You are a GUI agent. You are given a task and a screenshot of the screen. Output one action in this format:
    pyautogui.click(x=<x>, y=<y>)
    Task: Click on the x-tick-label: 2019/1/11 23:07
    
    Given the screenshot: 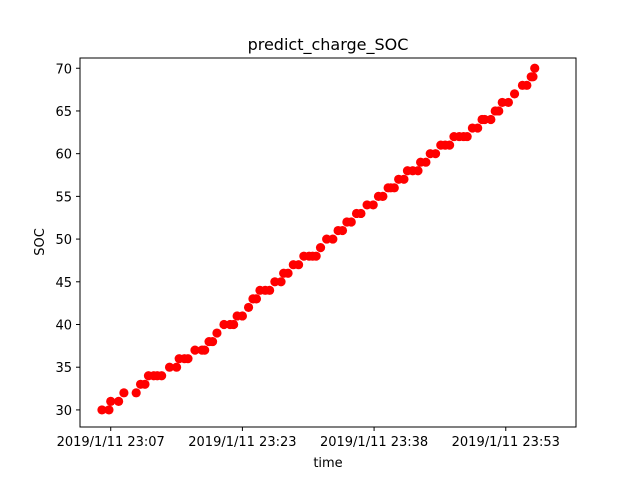 What is the action you would take?
    pyautogui.click(x=111, y=442)
    